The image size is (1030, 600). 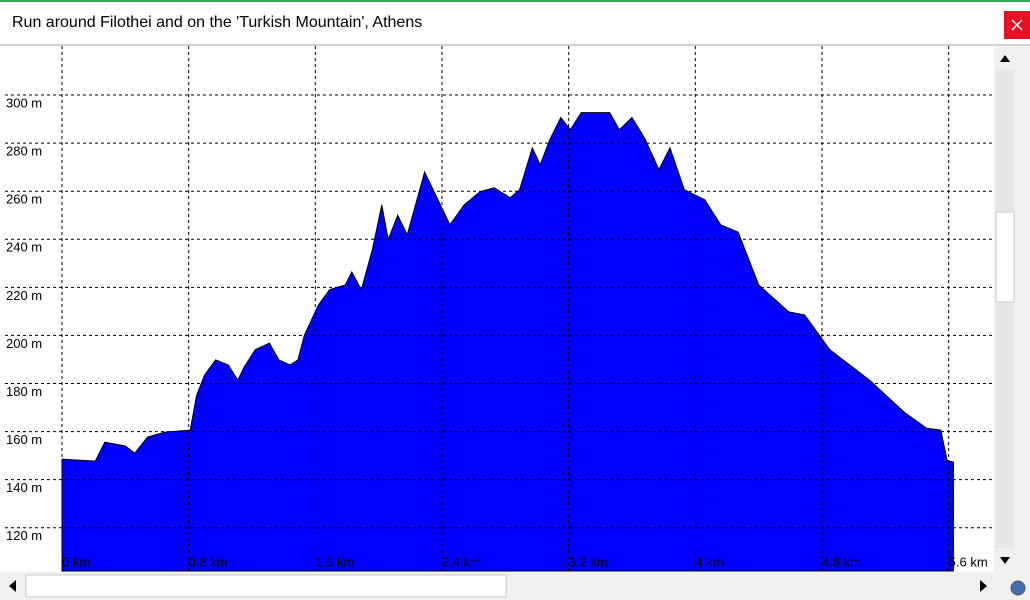 I want to click on y-tick-label: 200 m, so click(x=24, y=343).